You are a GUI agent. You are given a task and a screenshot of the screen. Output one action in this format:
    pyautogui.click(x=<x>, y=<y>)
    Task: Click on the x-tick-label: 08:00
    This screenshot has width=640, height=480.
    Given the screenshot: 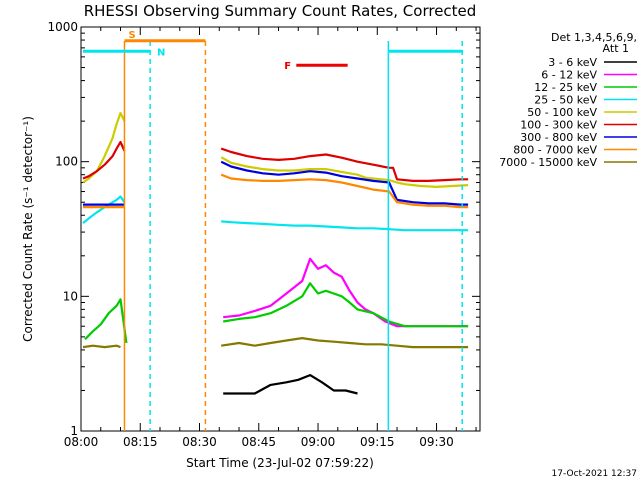 What is the action you would take?
    pyautogui.click(x=81, y=442)
    